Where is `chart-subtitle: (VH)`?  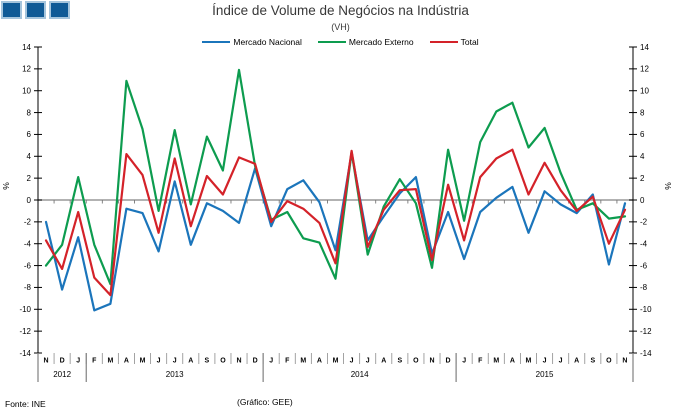 chart-subtitle: (VH) is located at coordinates (340, 27).